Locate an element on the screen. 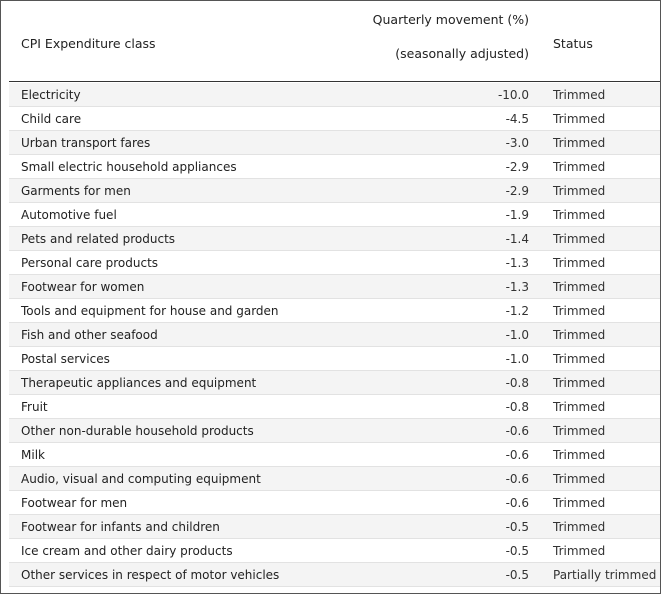  expenditure-class: Milk is located at coordinates (33, 455).